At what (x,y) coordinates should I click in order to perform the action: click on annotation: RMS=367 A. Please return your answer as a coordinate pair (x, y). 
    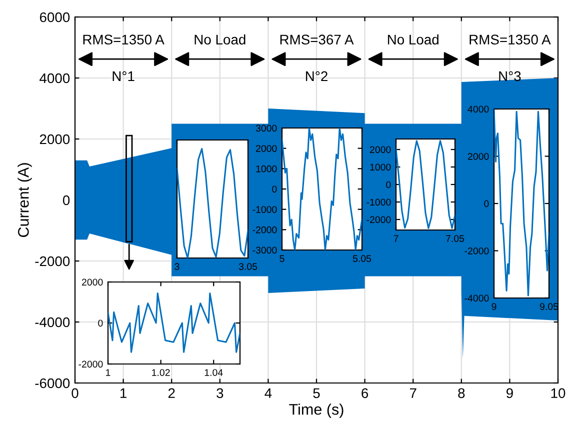
    Looking at the image, I should click on (317, 39).